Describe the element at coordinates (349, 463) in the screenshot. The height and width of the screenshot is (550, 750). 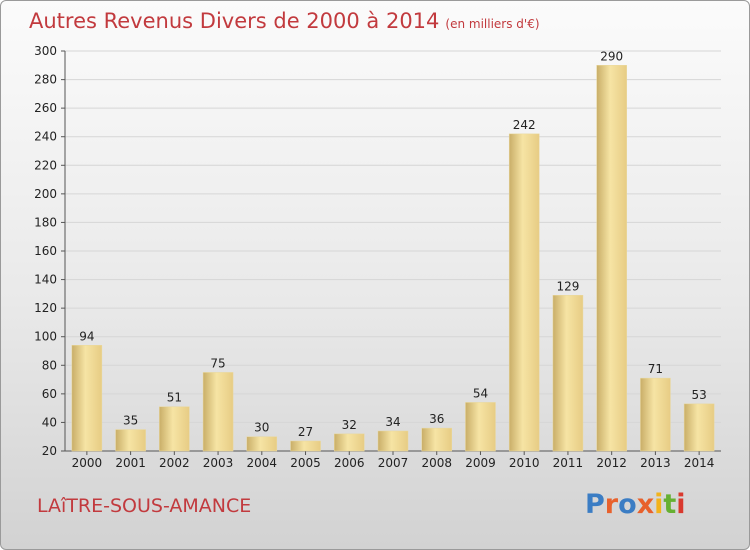
I see `x-tick-label: 2006` at that location.